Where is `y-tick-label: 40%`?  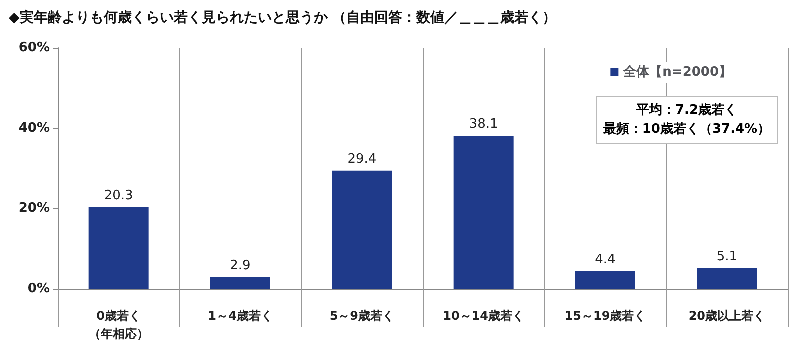 y-tick-label: 40% is located at coordinates (34, 128).